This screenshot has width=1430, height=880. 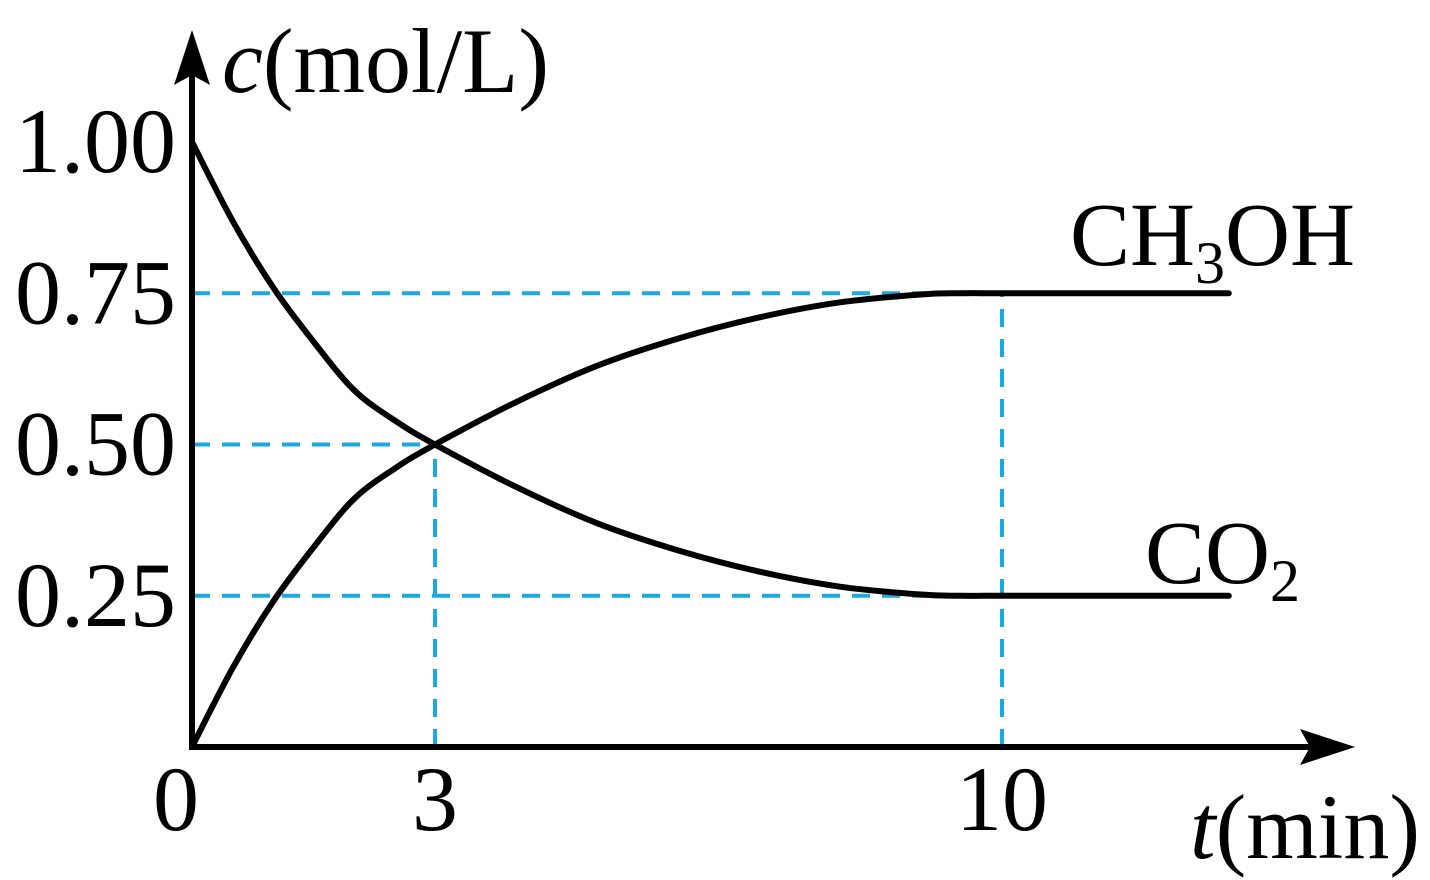 What do you see at coordinates (1327, 747) in the screenshot?
I see `x-axis-arrow` at bounding box center [1327, 747].